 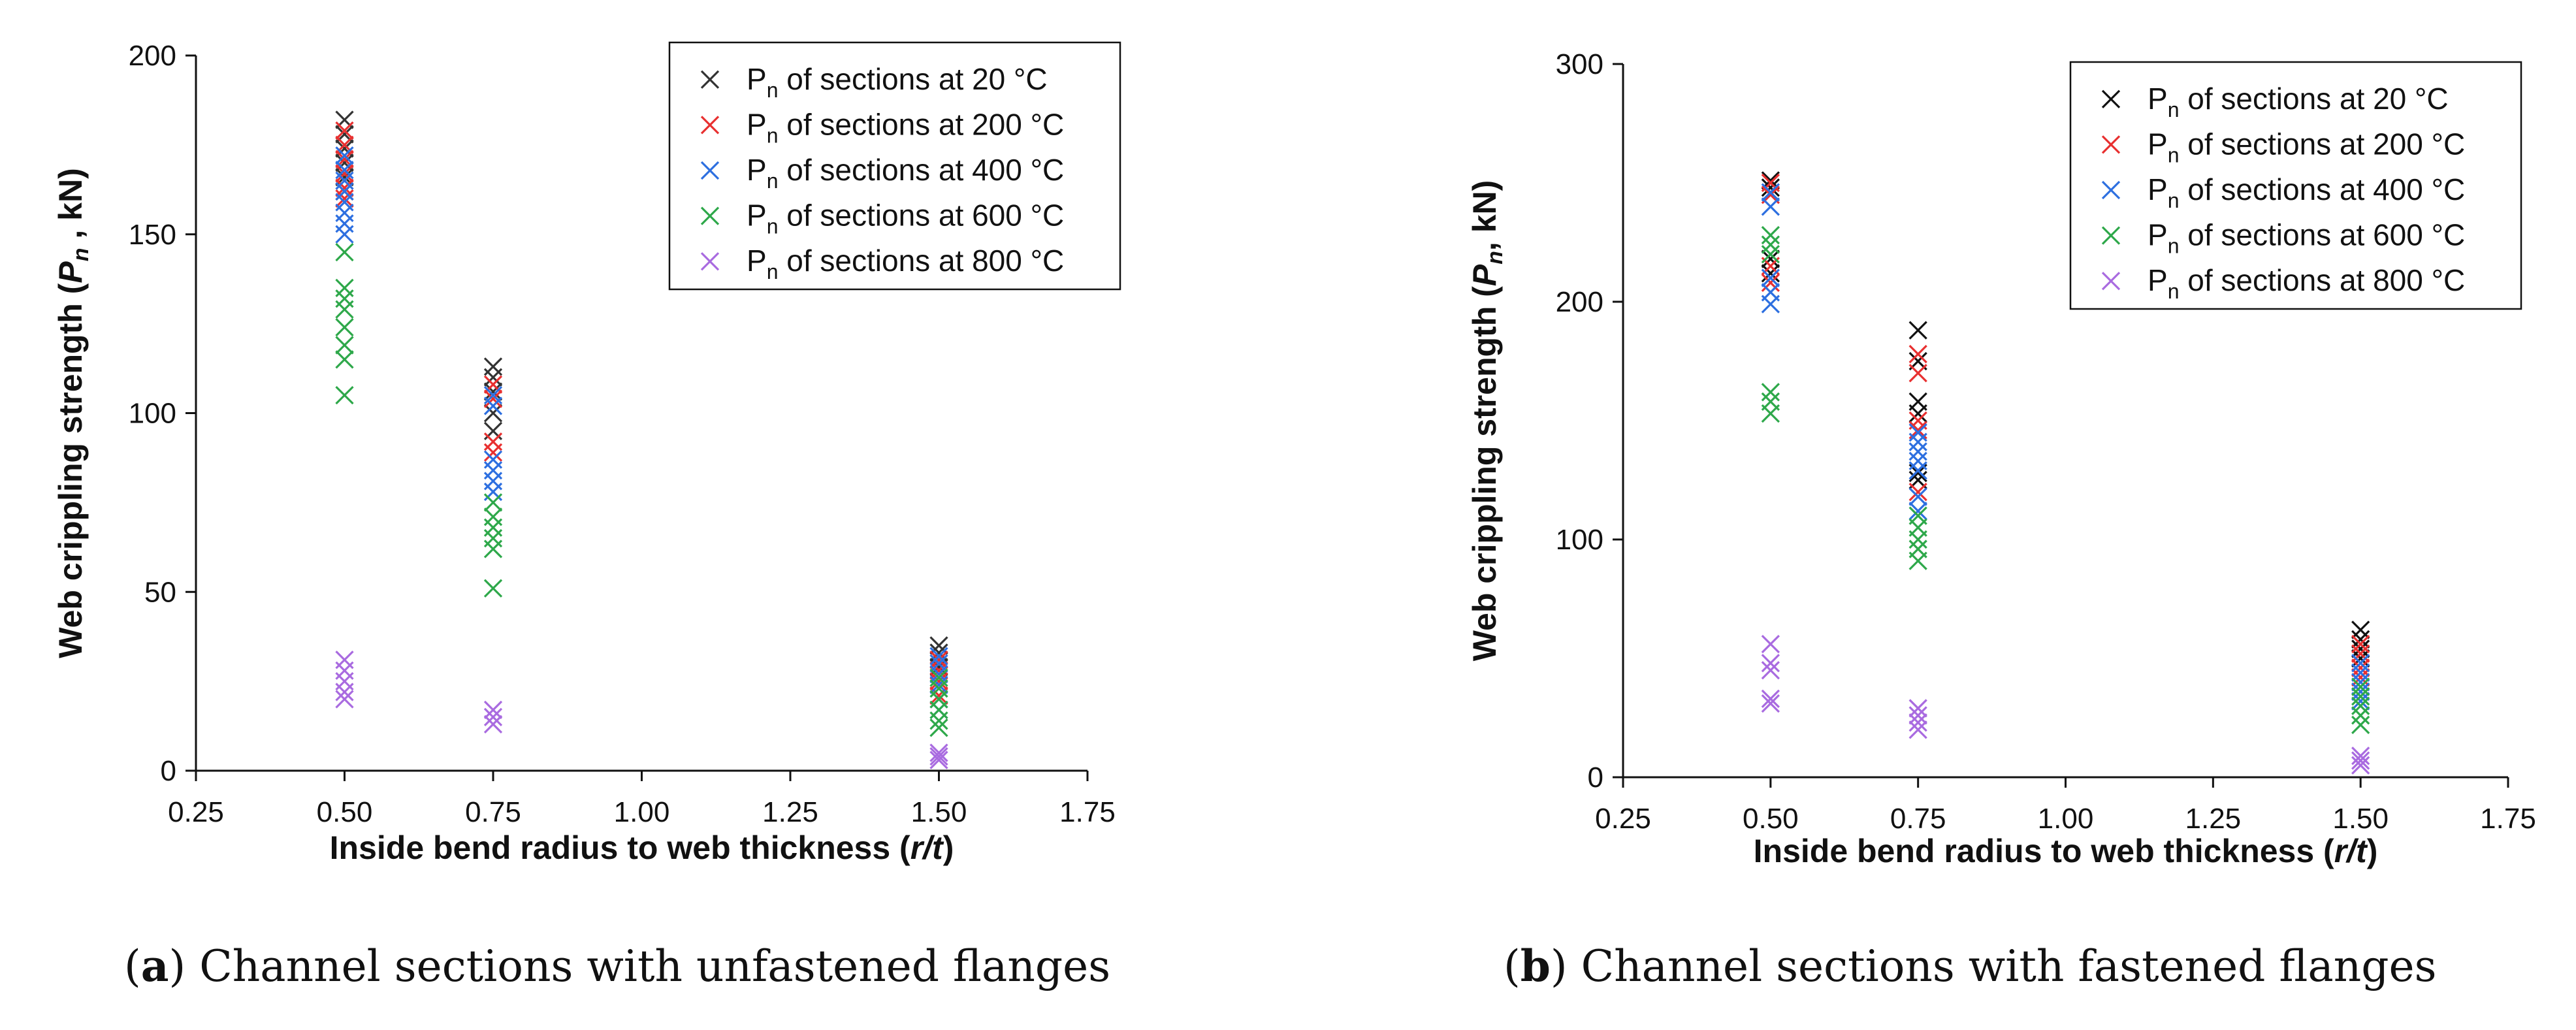 I want to click on y-tick-label: 300, so click(x=1579, y=64).